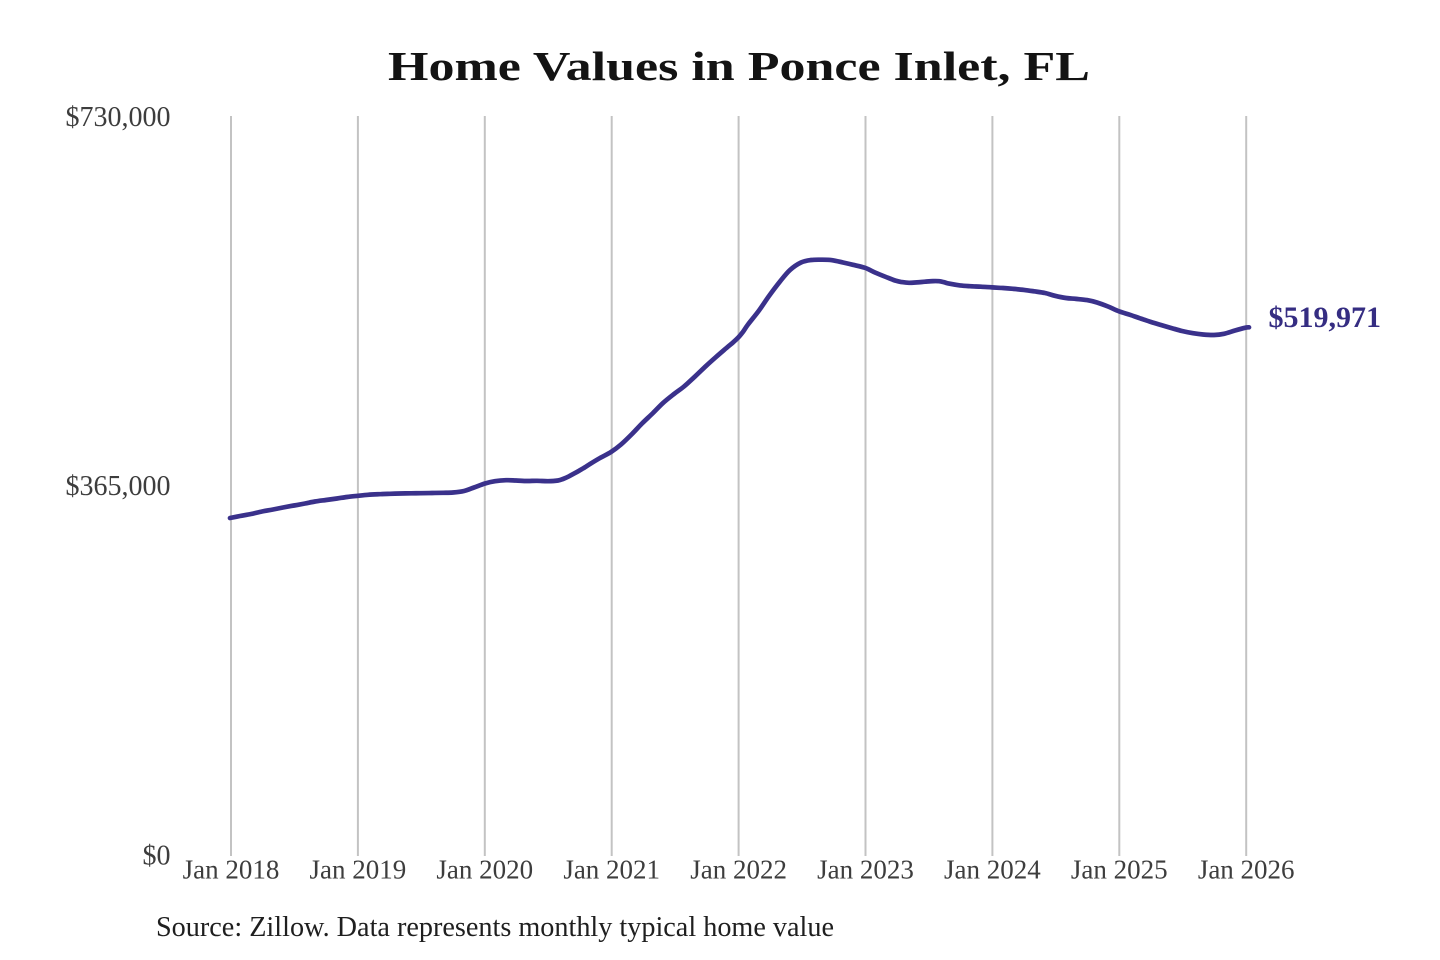 The height and width of the screenshot is (960, 1440). What do you see at coordinates (1119, 870) in the screenshot?
I see `svg-text: Jan 2025` at bounding box center [1119, 870].